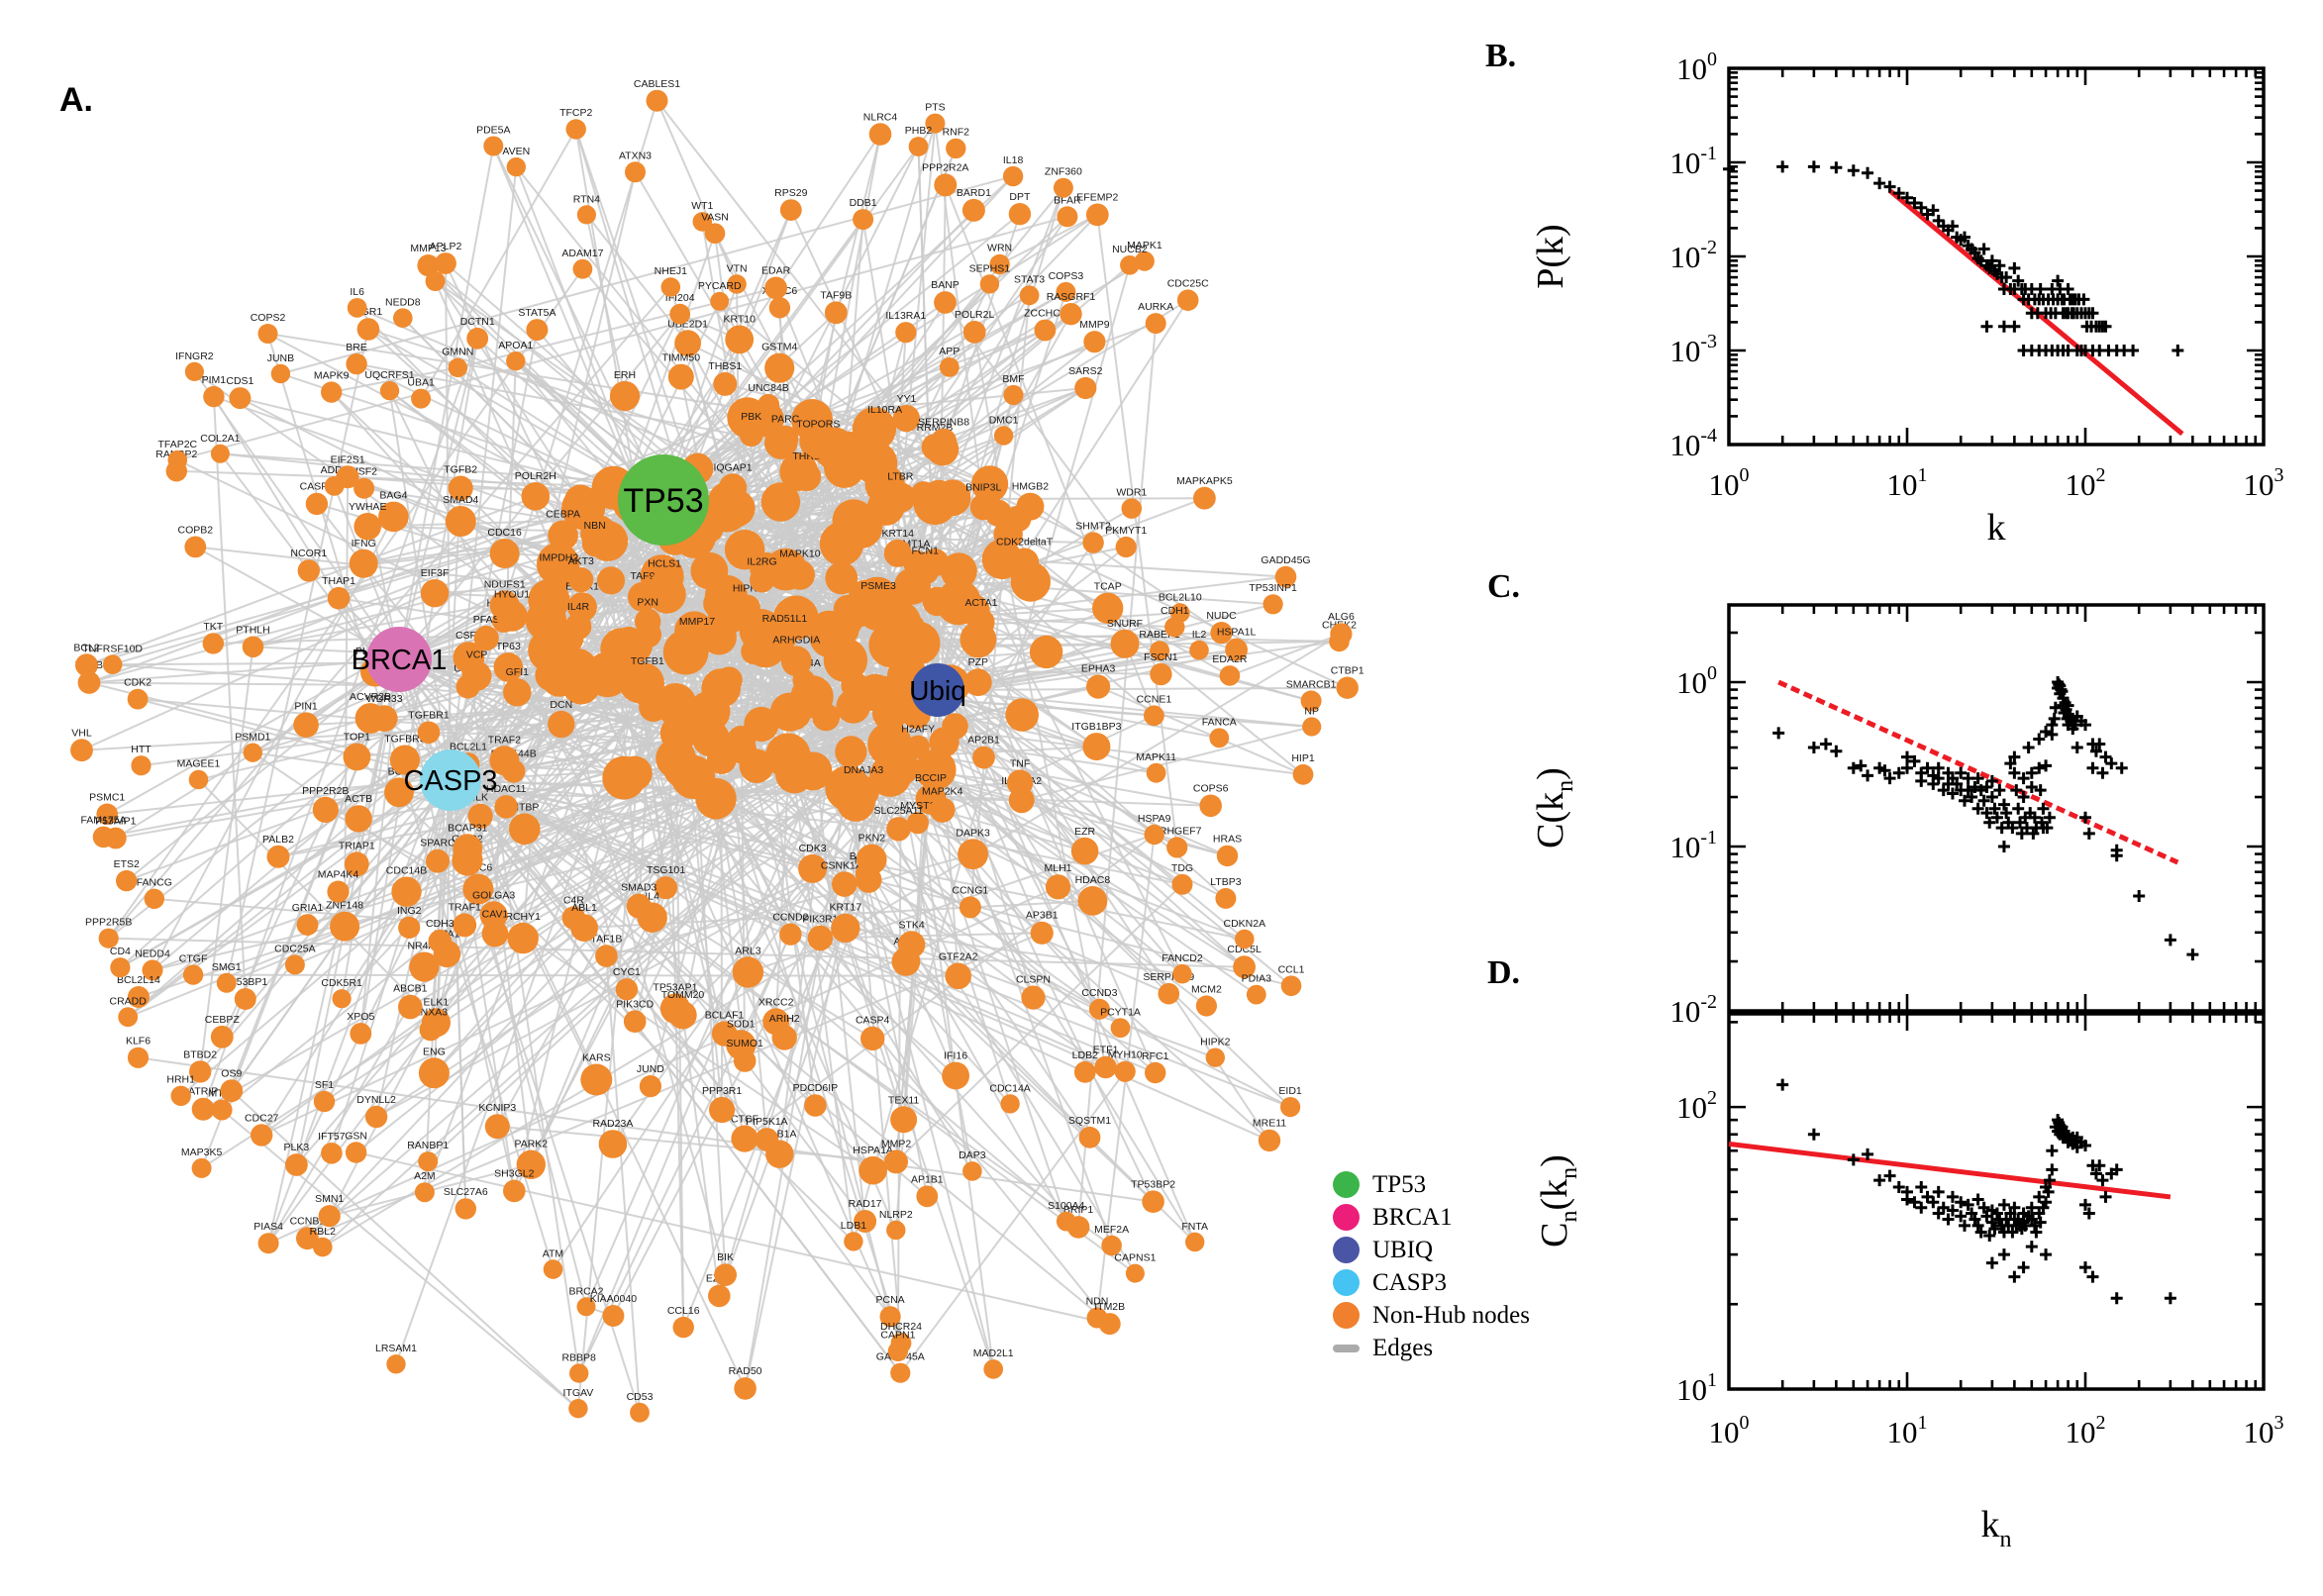  I want to click on gene-node-label: CDC25A, so click(295, 948).